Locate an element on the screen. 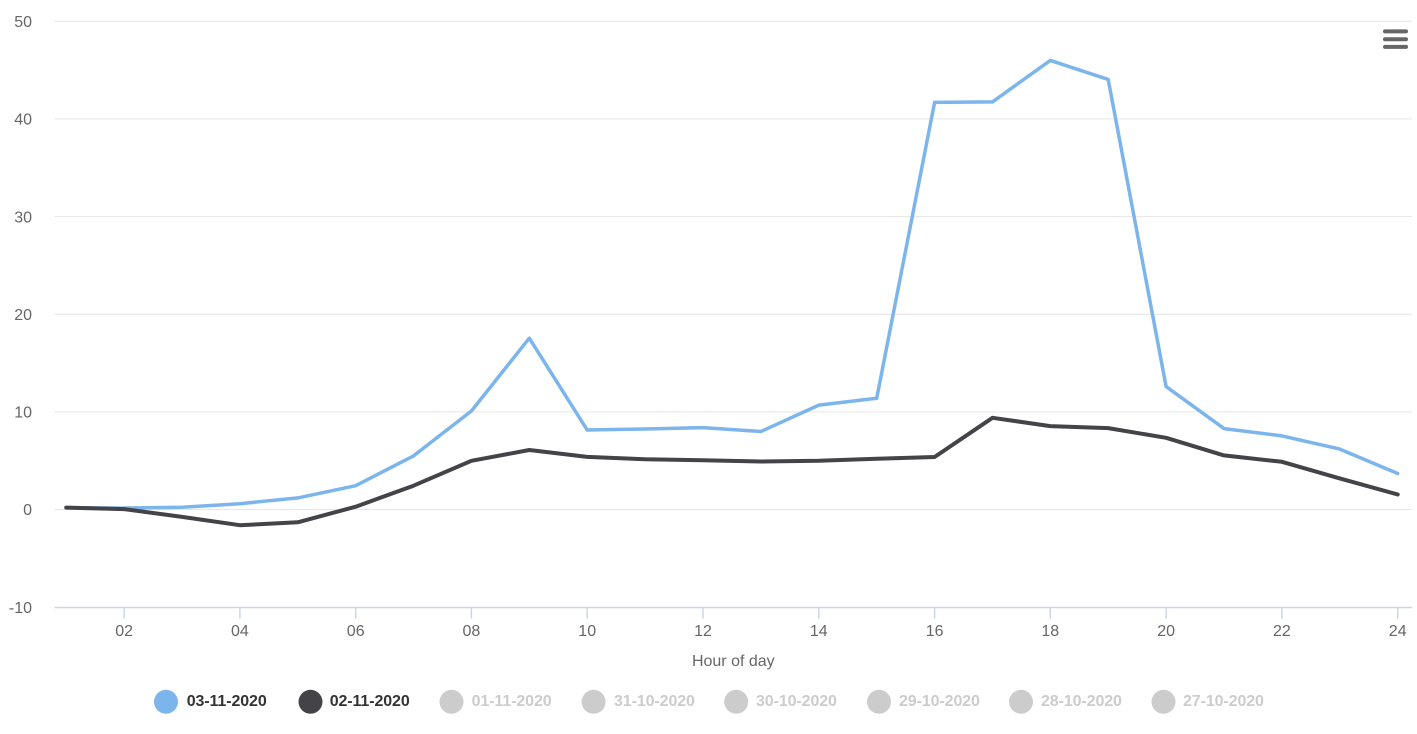 This screenshot has width=1417, height=734. svg-text: 31-10-2020 is located at coordinates (654, 701).